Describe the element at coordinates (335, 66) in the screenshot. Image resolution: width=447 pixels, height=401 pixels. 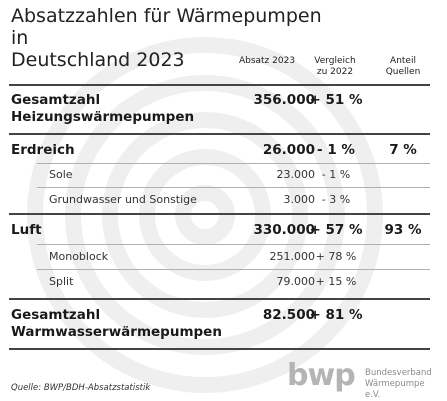
I see `column-header-vergleich: Vergleich zu 2022` at that location.